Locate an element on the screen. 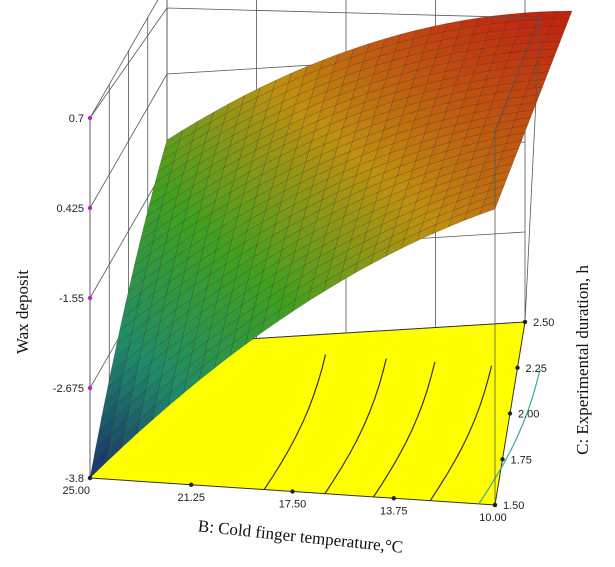 The width and height of the screenshot is (615, 567). z-tick-label: 0.425 is located at coordinates (70, 209).